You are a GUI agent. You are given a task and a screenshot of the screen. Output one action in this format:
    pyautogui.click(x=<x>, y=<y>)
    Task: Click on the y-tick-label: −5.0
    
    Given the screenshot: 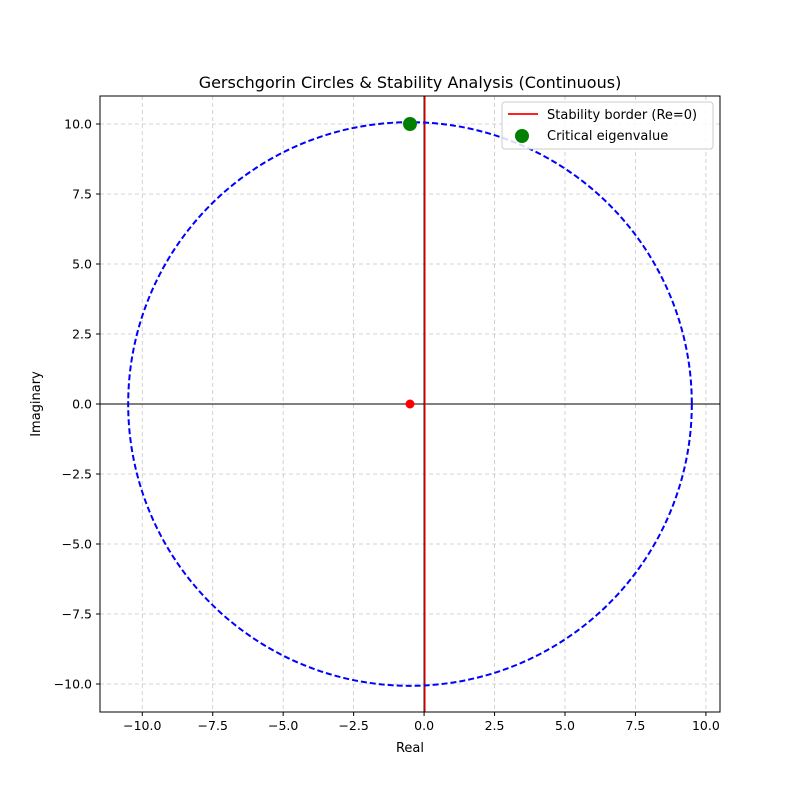 What is the action you would take?
    pyautogui.click(x=77, y=544)
    